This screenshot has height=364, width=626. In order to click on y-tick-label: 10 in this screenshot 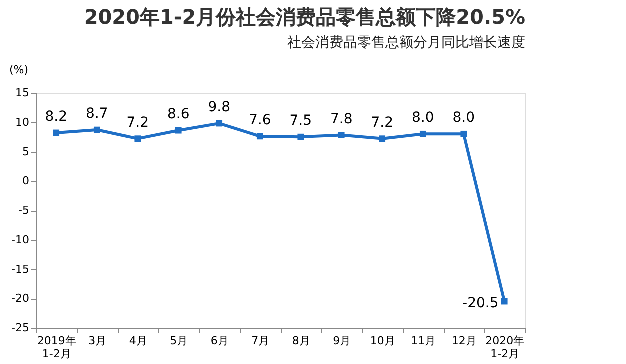, I will do `click(23, 122)`.